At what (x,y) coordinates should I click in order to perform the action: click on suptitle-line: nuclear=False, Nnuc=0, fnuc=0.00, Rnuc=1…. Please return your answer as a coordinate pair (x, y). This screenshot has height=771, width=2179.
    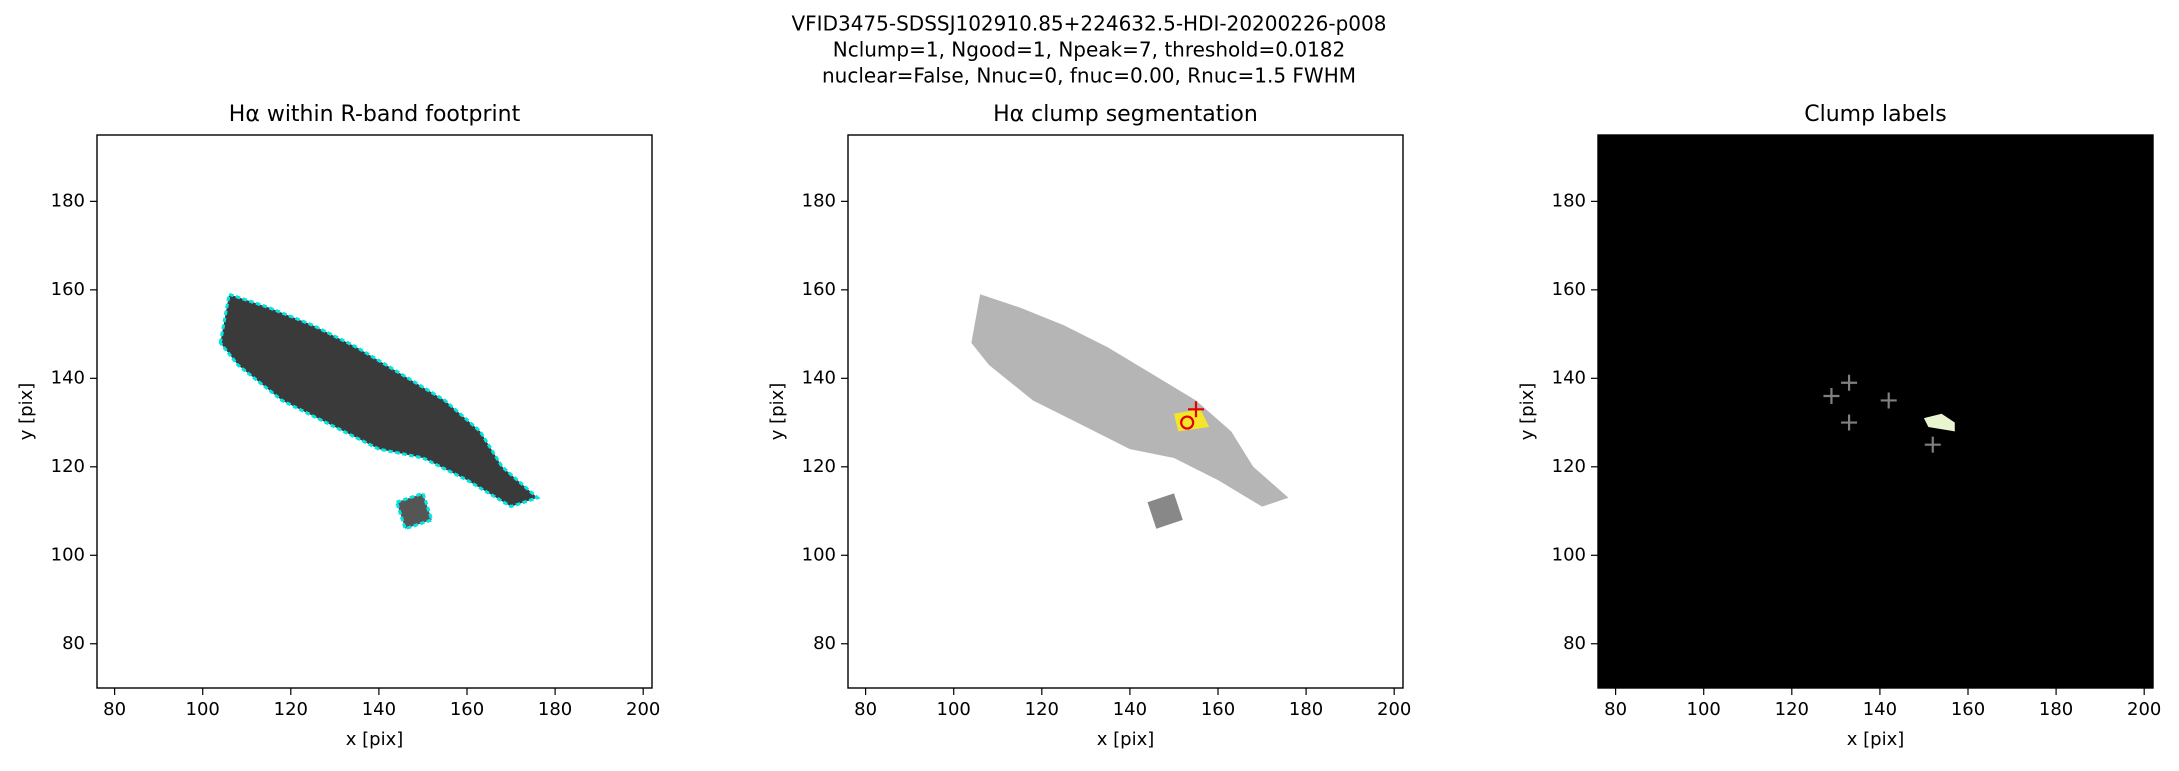
    Looking at the image, I should click on (1089, 76).